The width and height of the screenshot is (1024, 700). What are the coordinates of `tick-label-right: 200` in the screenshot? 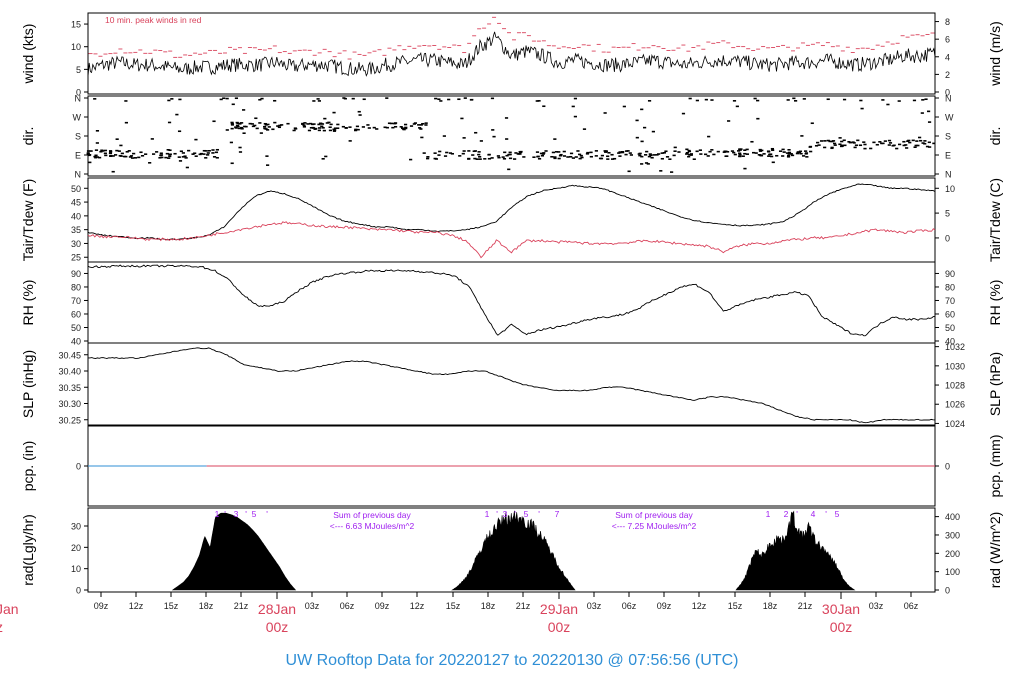 It's located at (952, 554).